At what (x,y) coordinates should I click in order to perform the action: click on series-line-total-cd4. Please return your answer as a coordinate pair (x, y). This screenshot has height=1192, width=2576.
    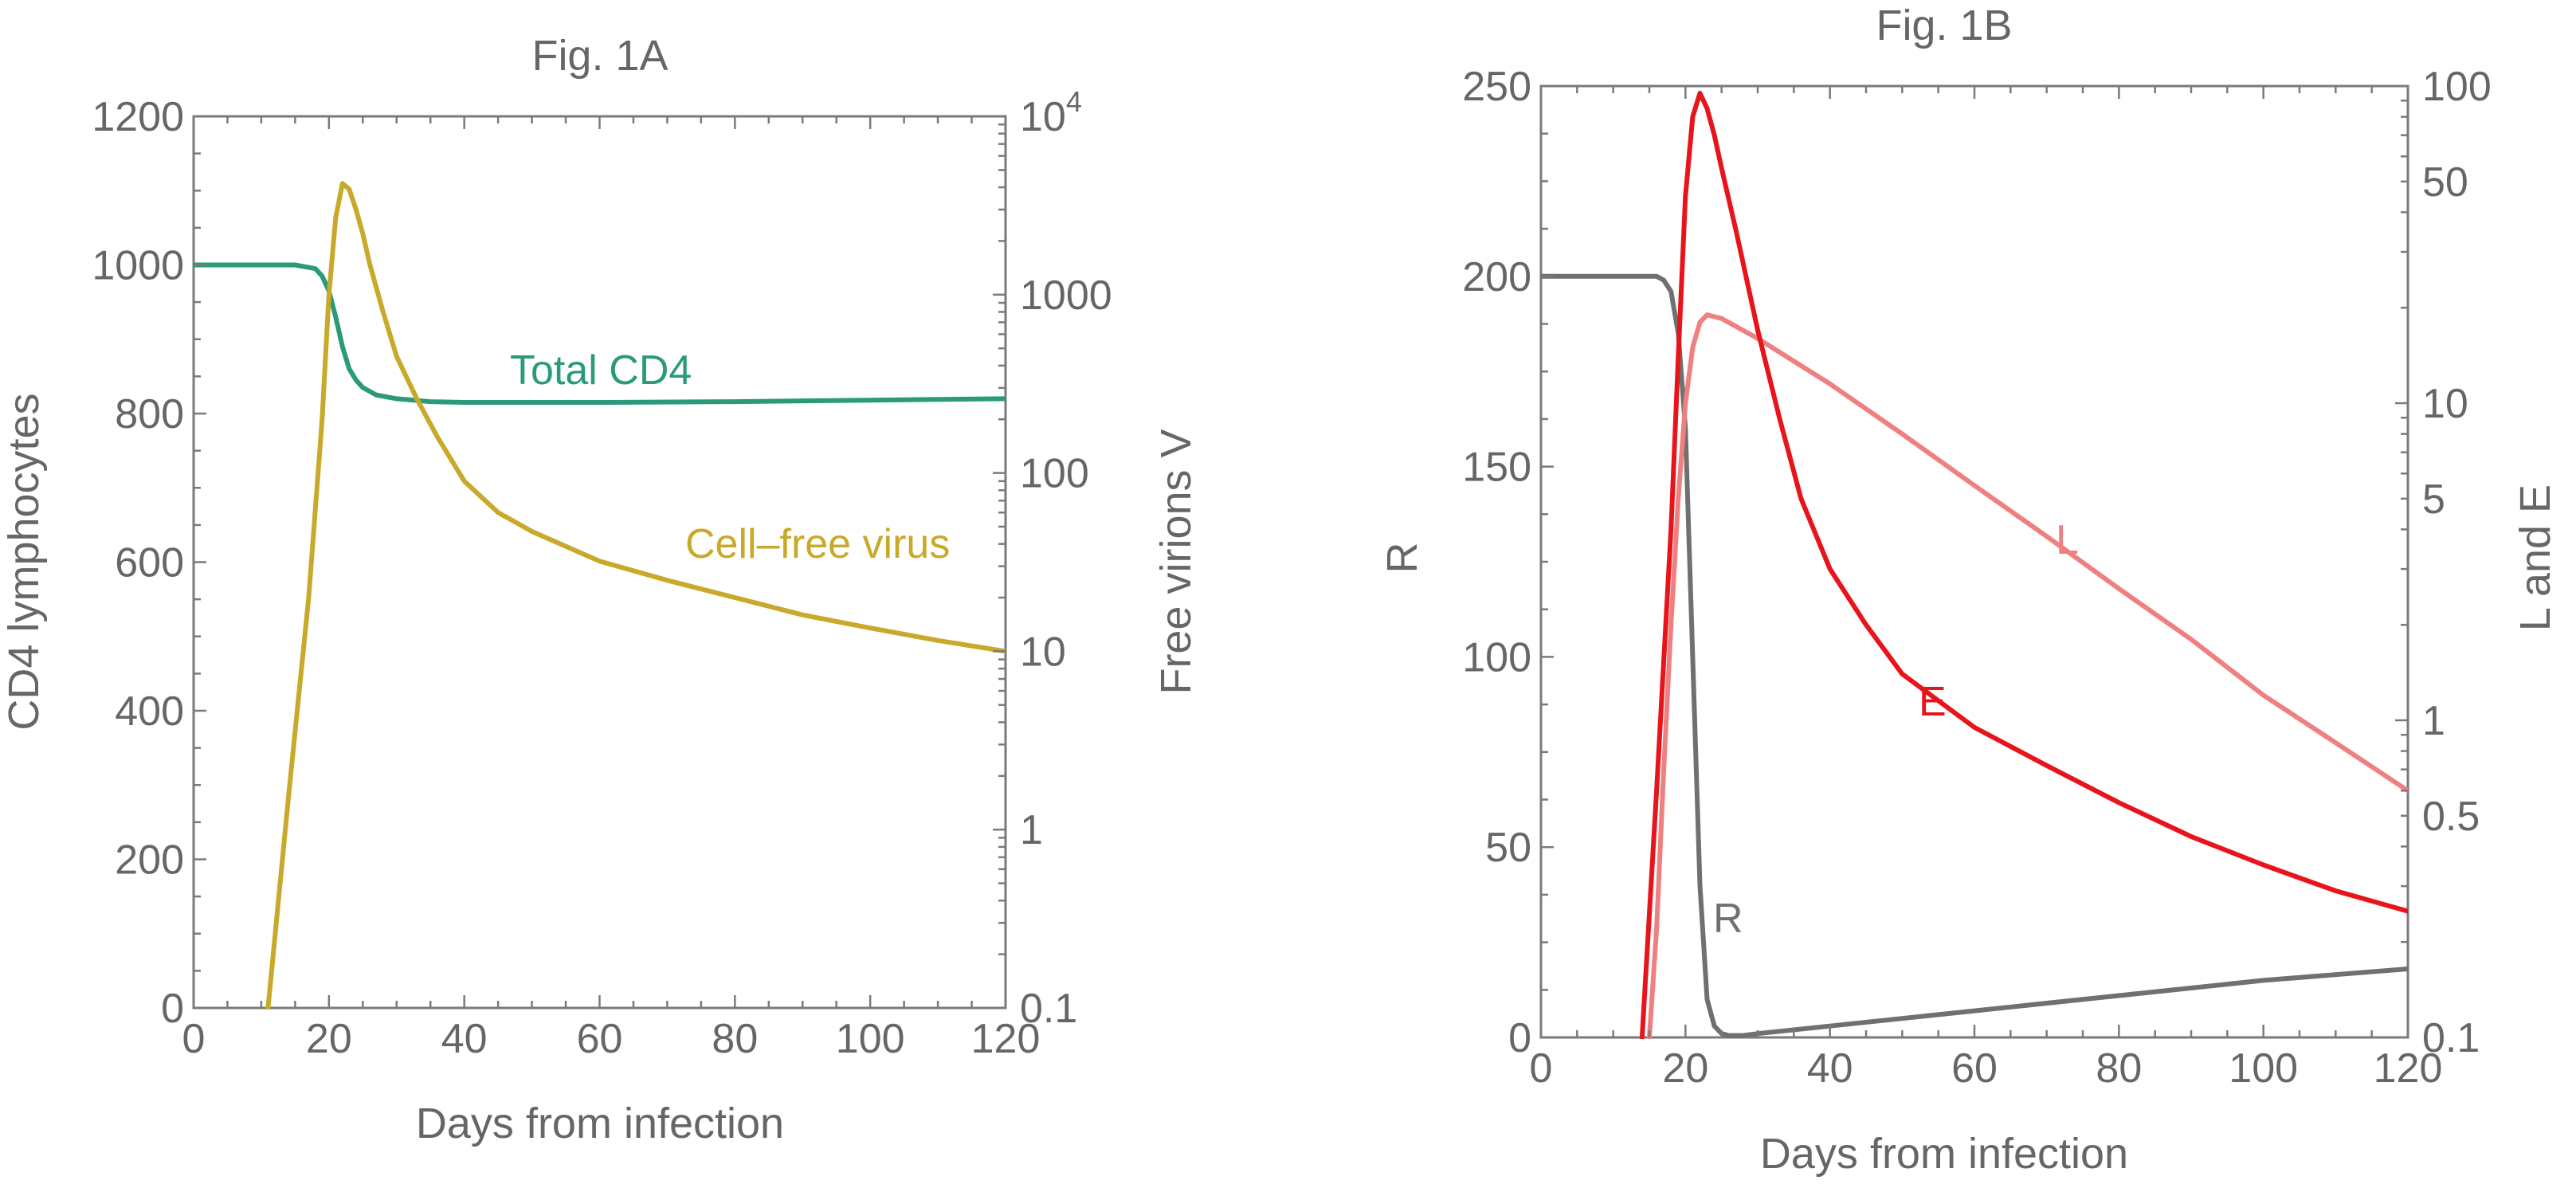
    Looking at the image, I should click on (600, 333).